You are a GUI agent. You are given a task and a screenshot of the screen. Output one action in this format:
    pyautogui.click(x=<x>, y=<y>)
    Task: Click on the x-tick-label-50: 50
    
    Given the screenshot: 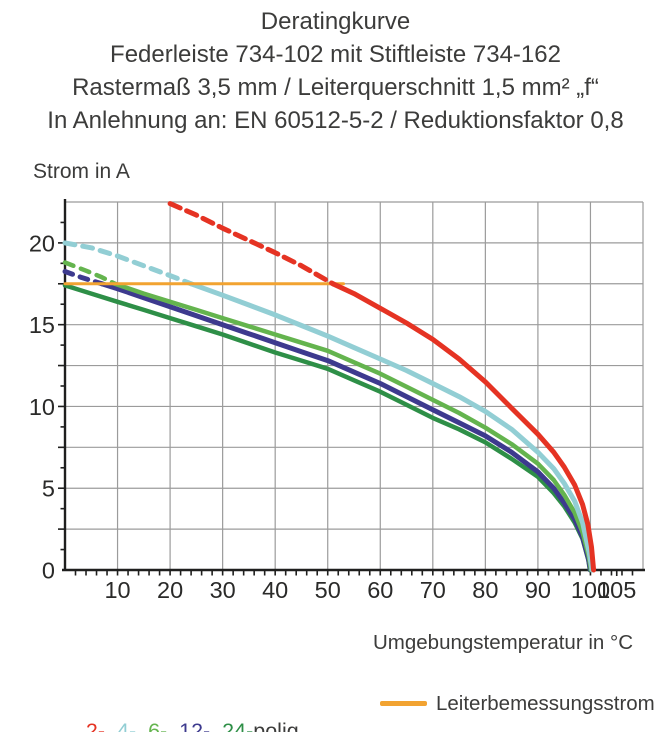 What is the action you would take?
    pyautogui.click(x=328, y=590)
    